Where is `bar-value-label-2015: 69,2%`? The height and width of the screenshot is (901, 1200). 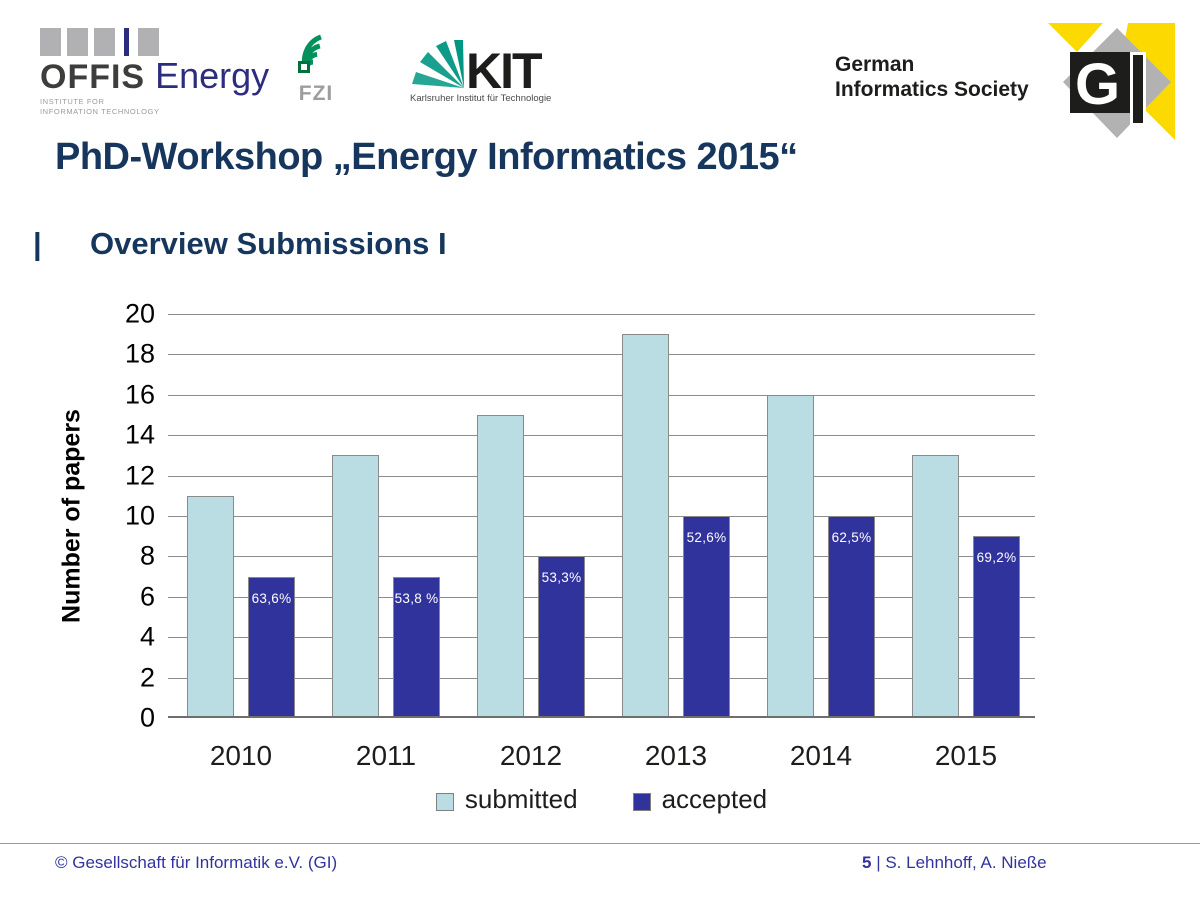
bar-value-label-2015: 69,2% is located at coordinates (996, 558).